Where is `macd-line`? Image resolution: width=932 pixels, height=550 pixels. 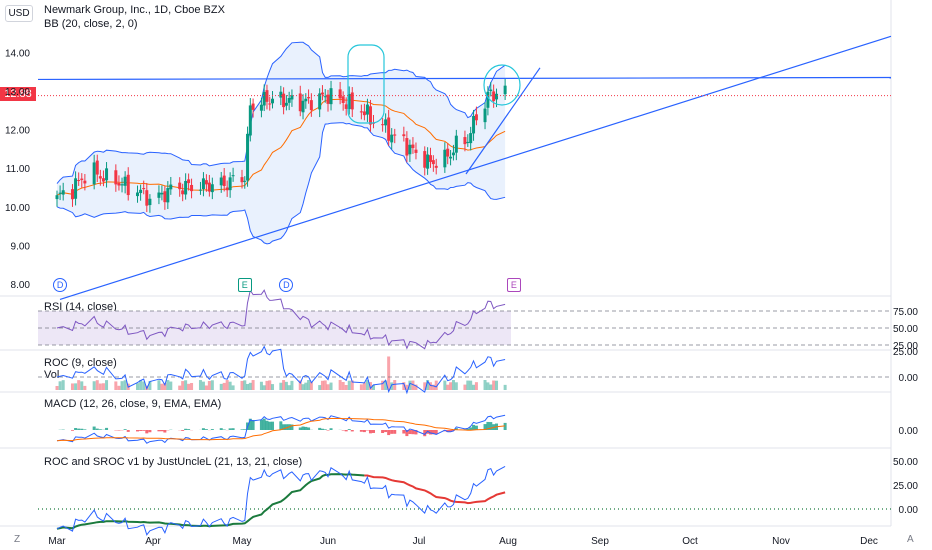
macd-line is located at coordinates (281, 429).